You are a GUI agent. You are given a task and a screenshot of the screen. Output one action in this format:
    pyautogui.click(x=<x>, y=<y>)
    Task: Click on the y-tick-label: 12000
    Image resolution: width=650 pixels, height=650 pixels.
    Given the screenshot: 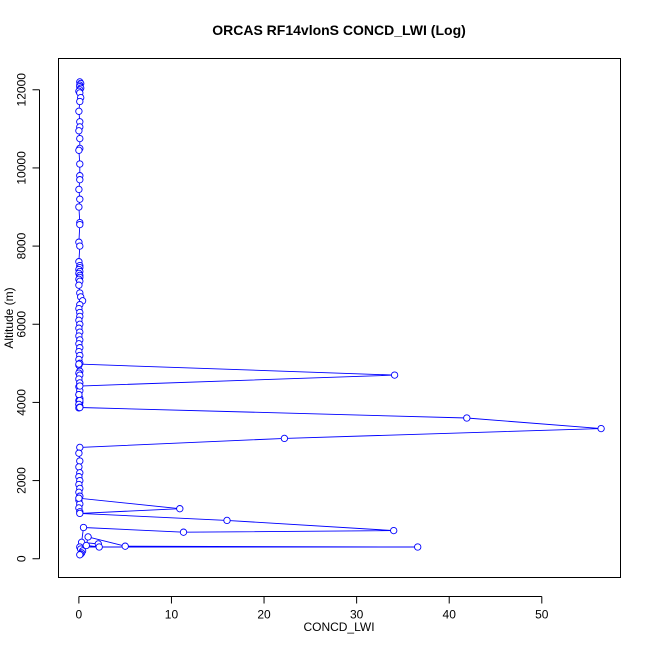 What is the action you would take?
    pyautogui.click(x=22, y=90)
    